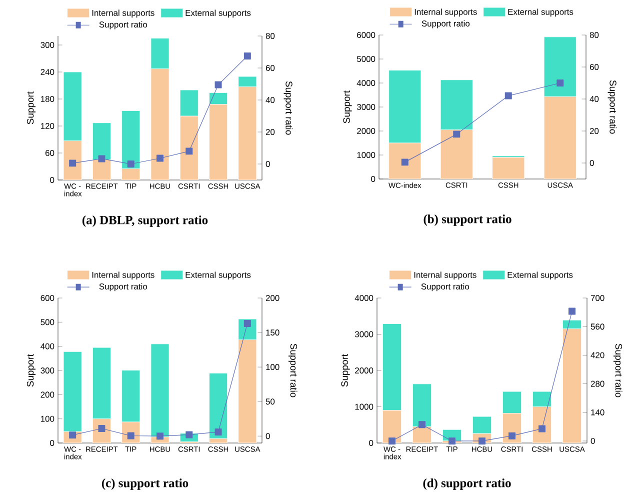 This screenshot has width=638, height=502. I want to click on text: (a) DBLP, support ratio, so click(145, 221).